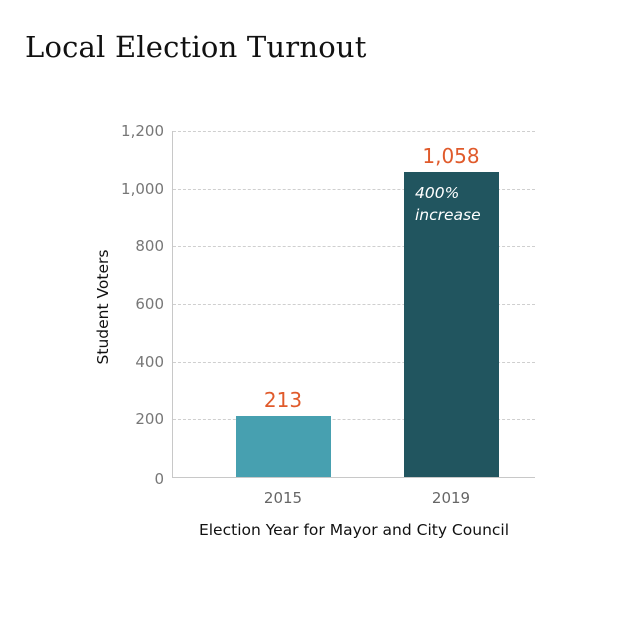  What do you see at coordinates (451, 498) in the screenshot?
I see `x-tick-label-2019: 2019` at bounding box center [451, 498].